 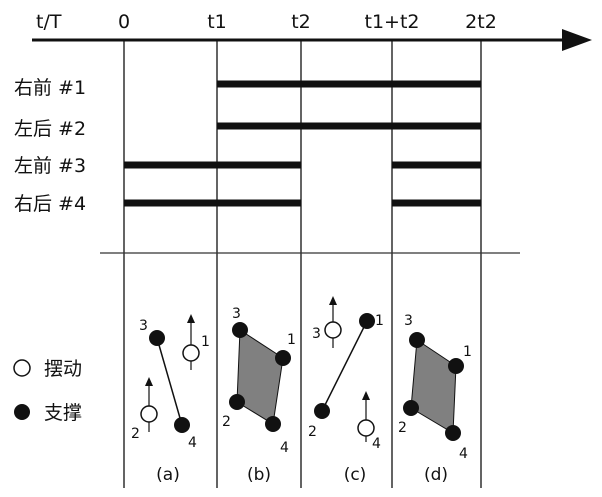 I want to click on panel-b: 3 1 2 4 (b), so click(x=259, y=395).